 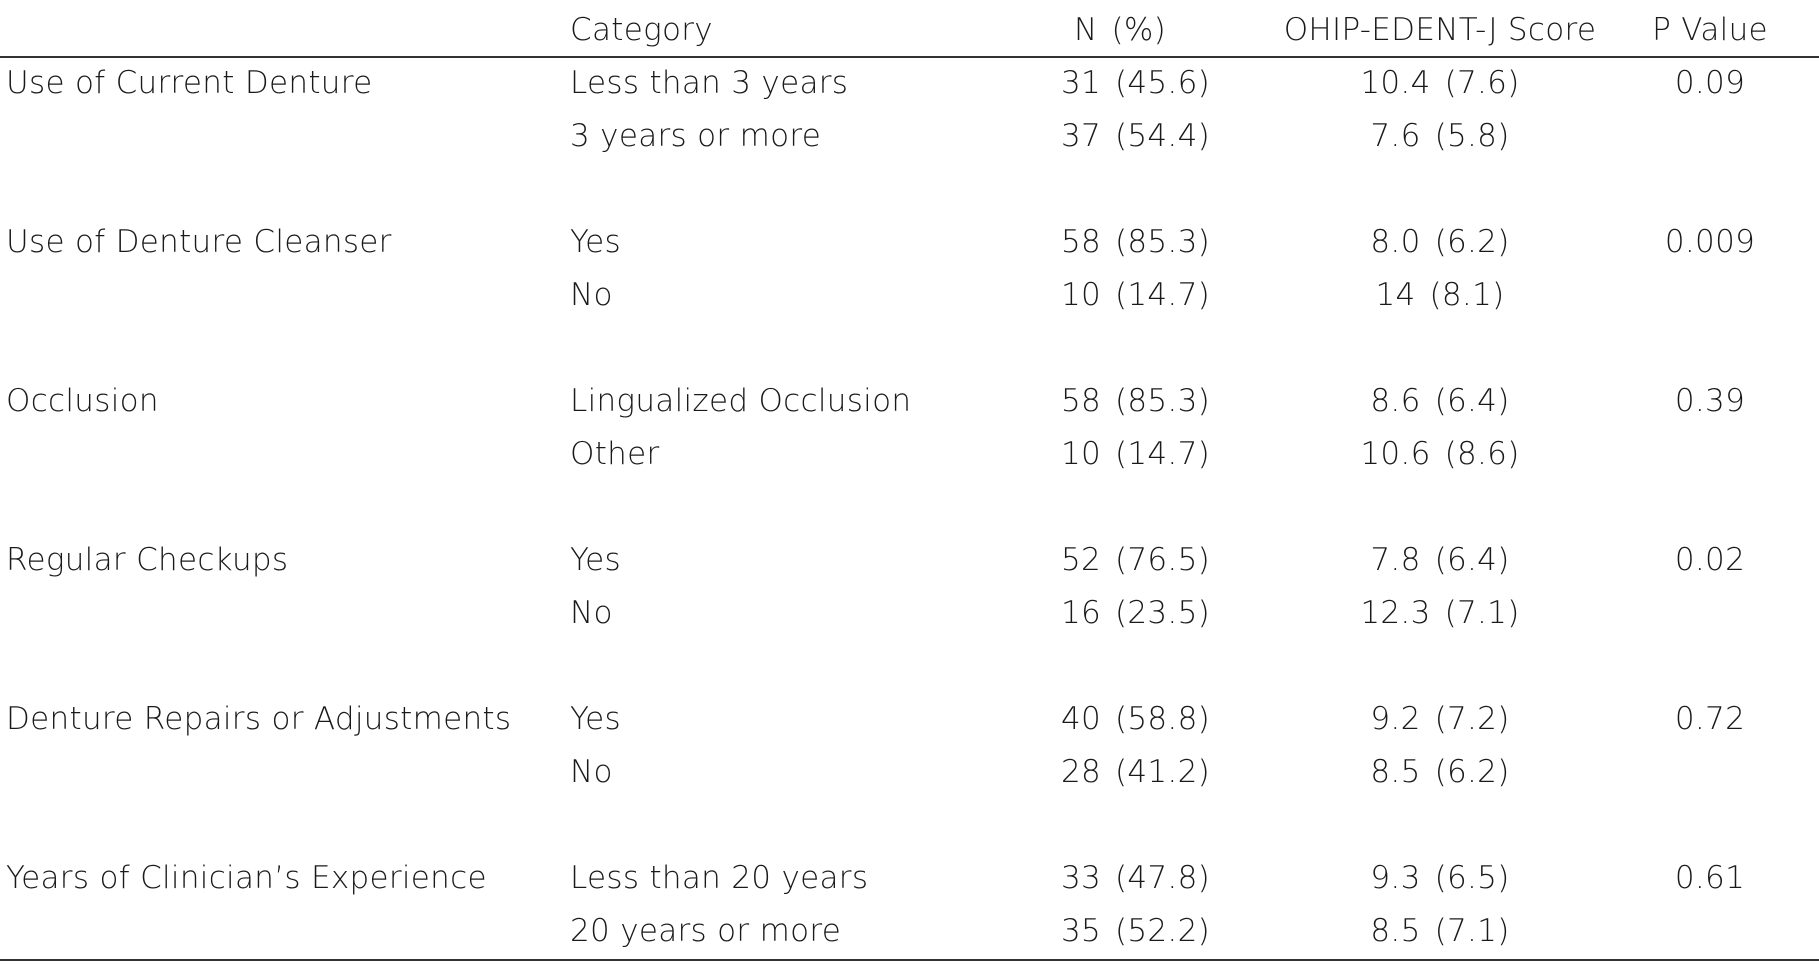 What do you see at coordinates (909, 28) in the screenshot?
I see `table-header-row: Category N (%) OHIP-EDENT-J Score P Value` at bounding box center [909, 28].